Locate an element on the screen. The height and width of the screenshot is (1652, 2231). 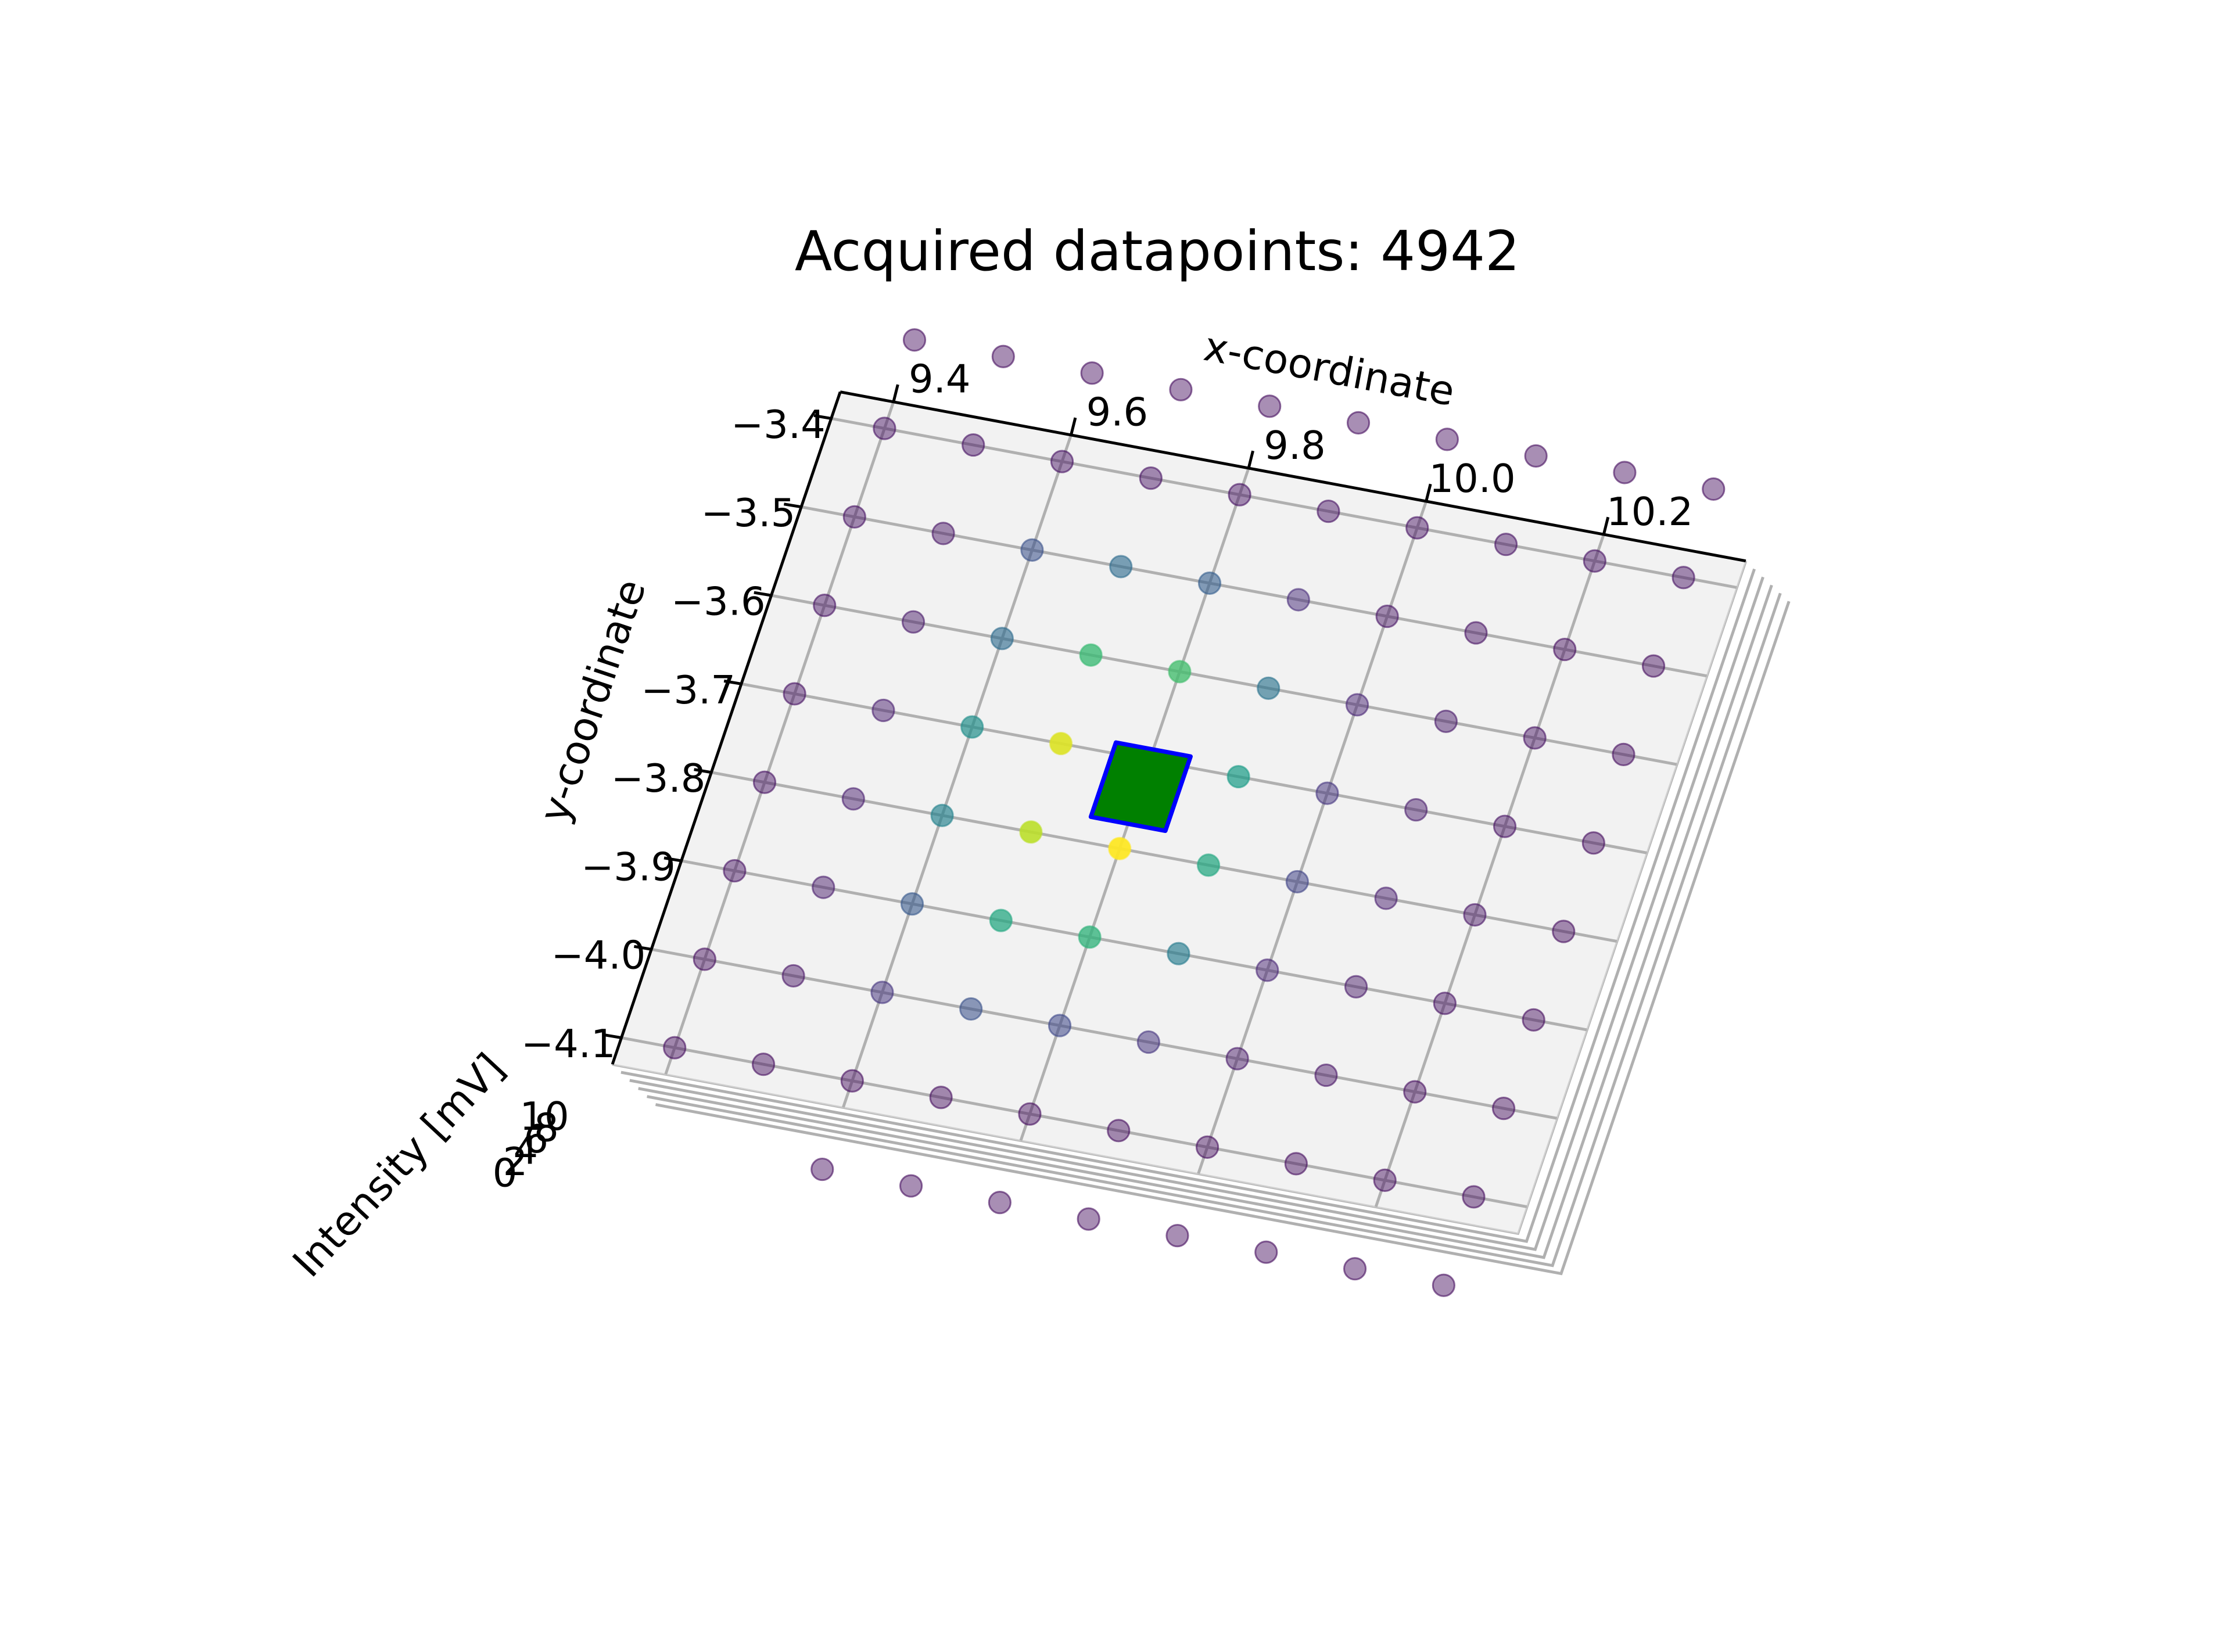
position-marker is located at coordinates (1140, 787).